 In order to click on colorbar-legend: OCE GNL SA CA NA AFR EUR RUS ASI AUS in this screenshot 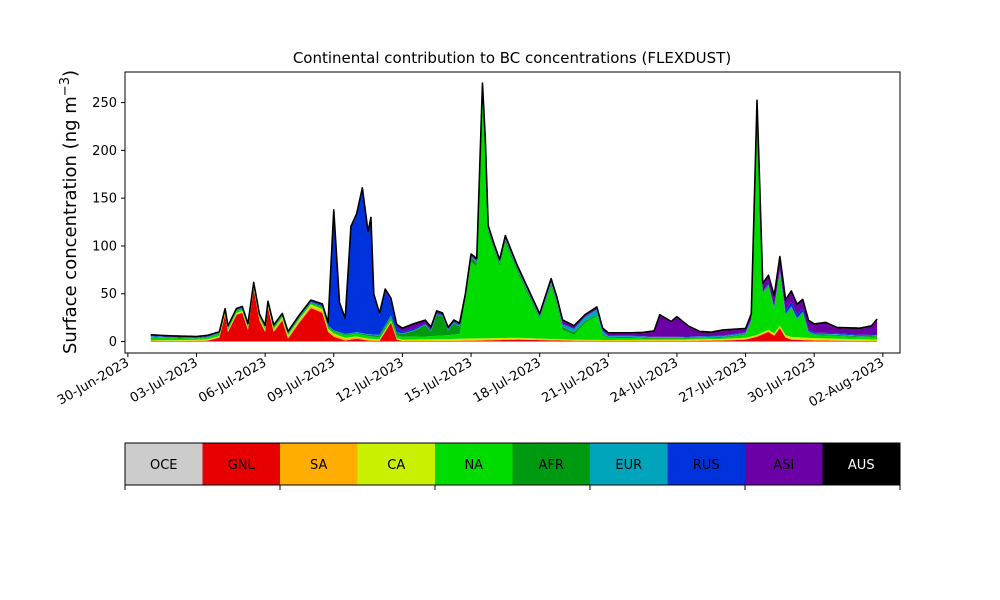, I will do `click(512, 466)`.